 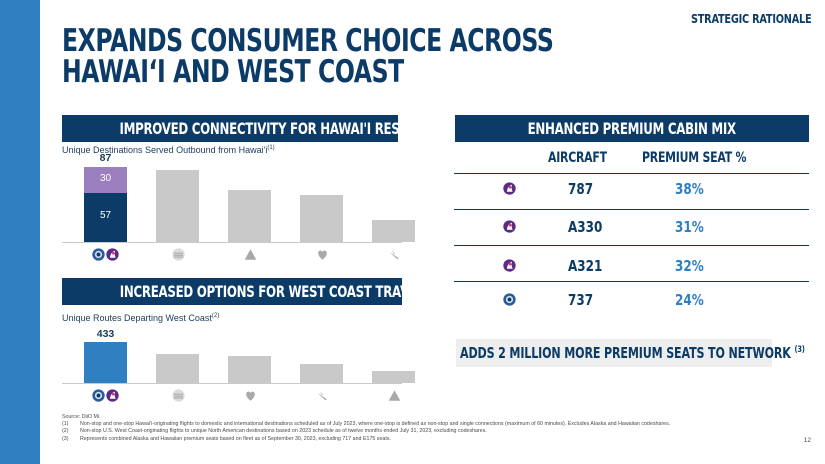 What do you see at coordinates (689, 300) in the screenshot?
I see `premium-seat-cell: 24%` at bounding box center [689, 300].